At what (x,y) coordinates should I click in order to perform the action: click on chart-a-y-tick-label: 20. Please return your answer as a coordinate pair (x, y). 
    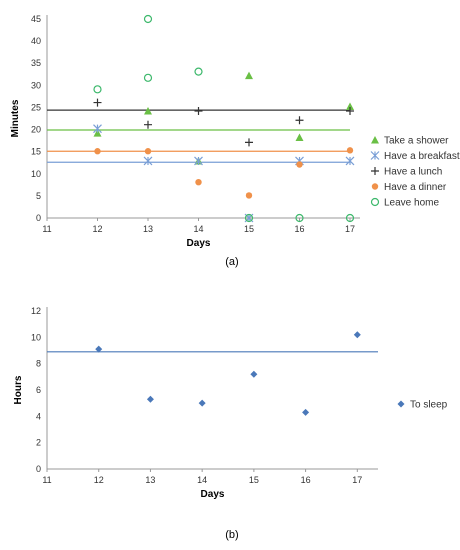
    Looking at the image, I should click on (36, 130).